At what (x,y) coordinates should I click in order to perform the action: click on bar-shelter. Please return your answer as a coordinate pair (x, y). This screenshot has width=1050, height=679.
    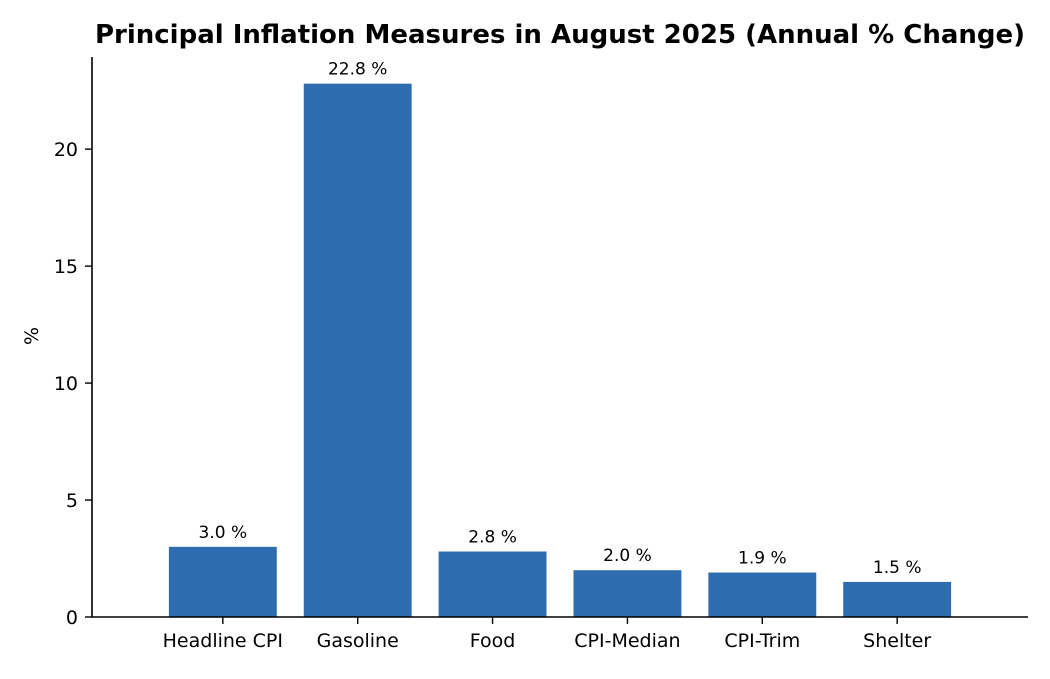
    Looking at the image, I should click on (897, 599).